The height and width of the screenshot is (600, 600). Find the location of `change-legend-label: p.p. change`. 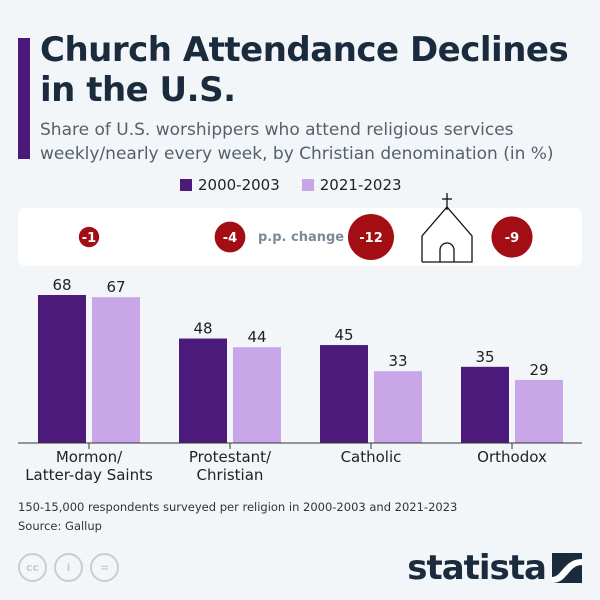

change-legend-label: p.p. change is located at coordinates (301, 237).